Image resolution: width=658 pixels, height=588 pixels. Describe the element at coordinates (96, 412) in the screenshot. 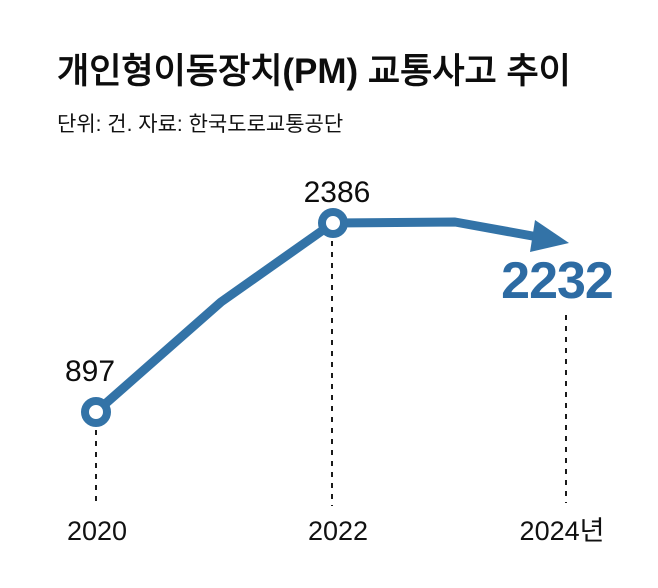

I see `data-point-marker-2020` at that location.